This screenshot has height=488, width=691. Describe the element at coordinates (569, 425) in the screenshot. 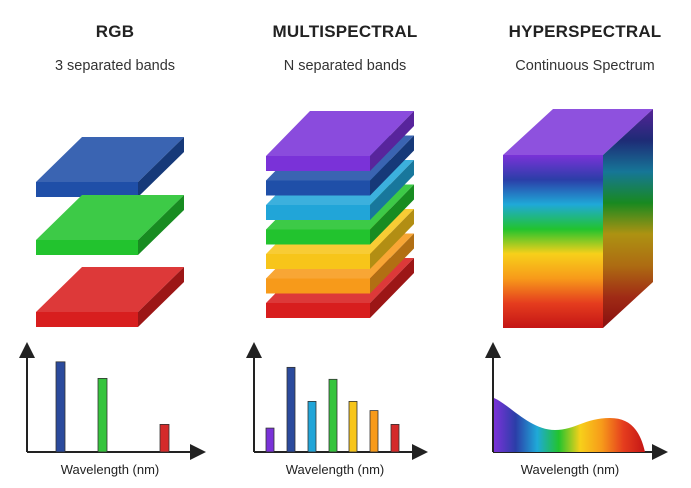

I see `hyperspectral-curve` at that location.